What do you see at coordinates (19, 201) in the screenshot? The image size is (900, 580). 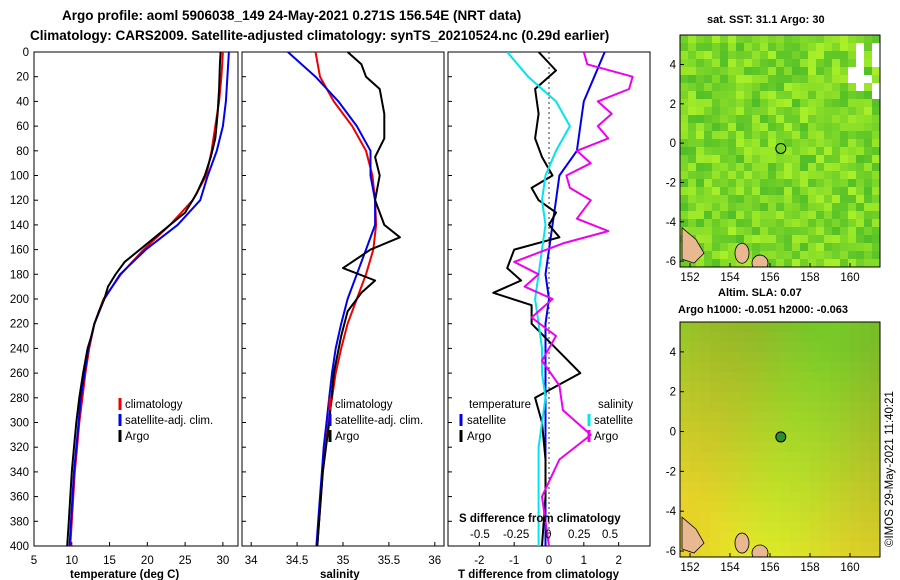 I see `depth-tick-label: 120` at bounding box center [19, 201].